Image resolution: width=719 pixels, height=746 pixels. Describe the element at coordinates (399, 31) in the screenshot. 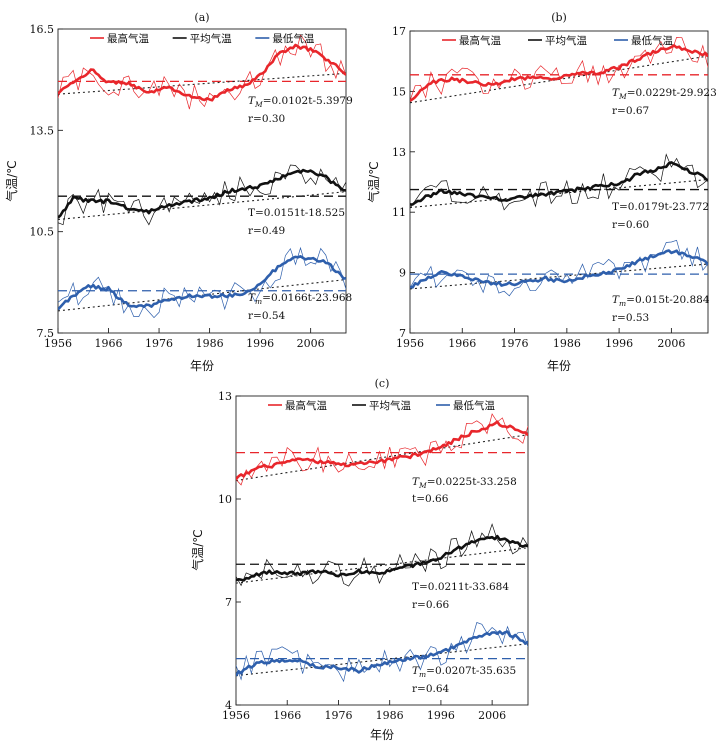

I see `y-tick-label: 17` at that location.